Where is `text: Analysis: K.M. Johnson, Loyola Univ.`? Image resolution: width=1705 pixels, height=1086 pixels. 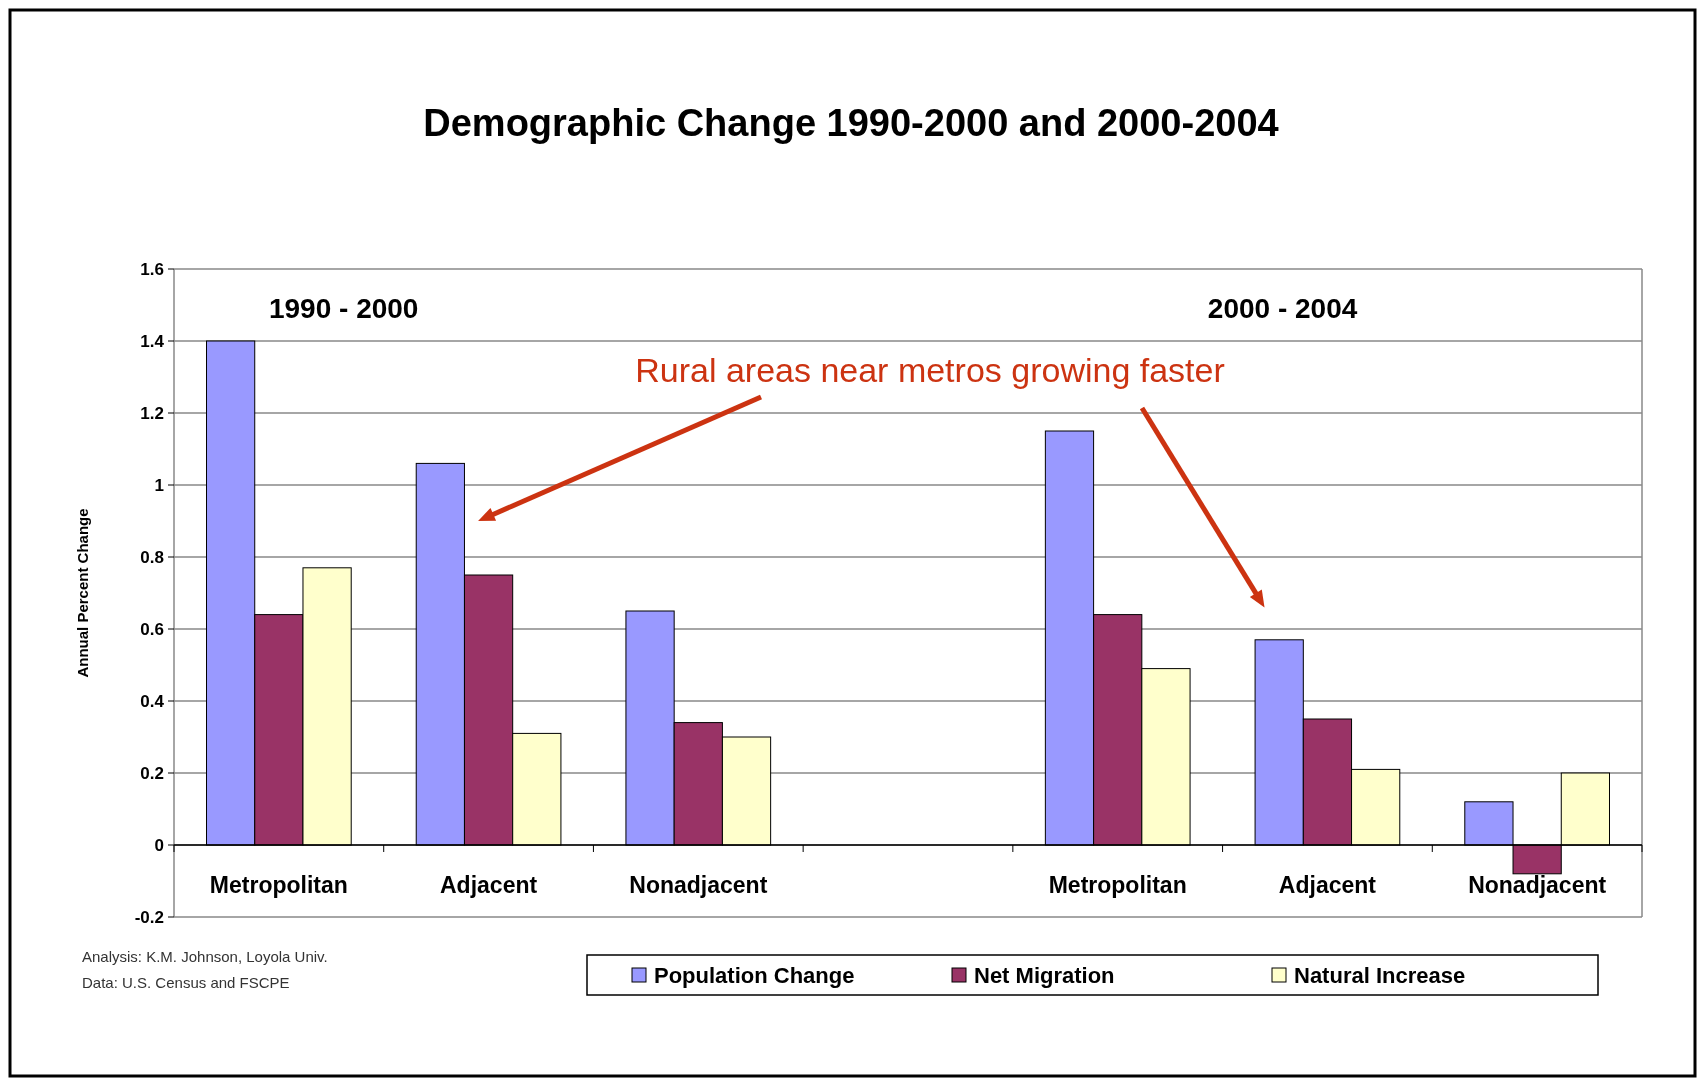 text: Analysis: K.M. Johnson, Loyola Univ. is located at coordinates (205, 956).